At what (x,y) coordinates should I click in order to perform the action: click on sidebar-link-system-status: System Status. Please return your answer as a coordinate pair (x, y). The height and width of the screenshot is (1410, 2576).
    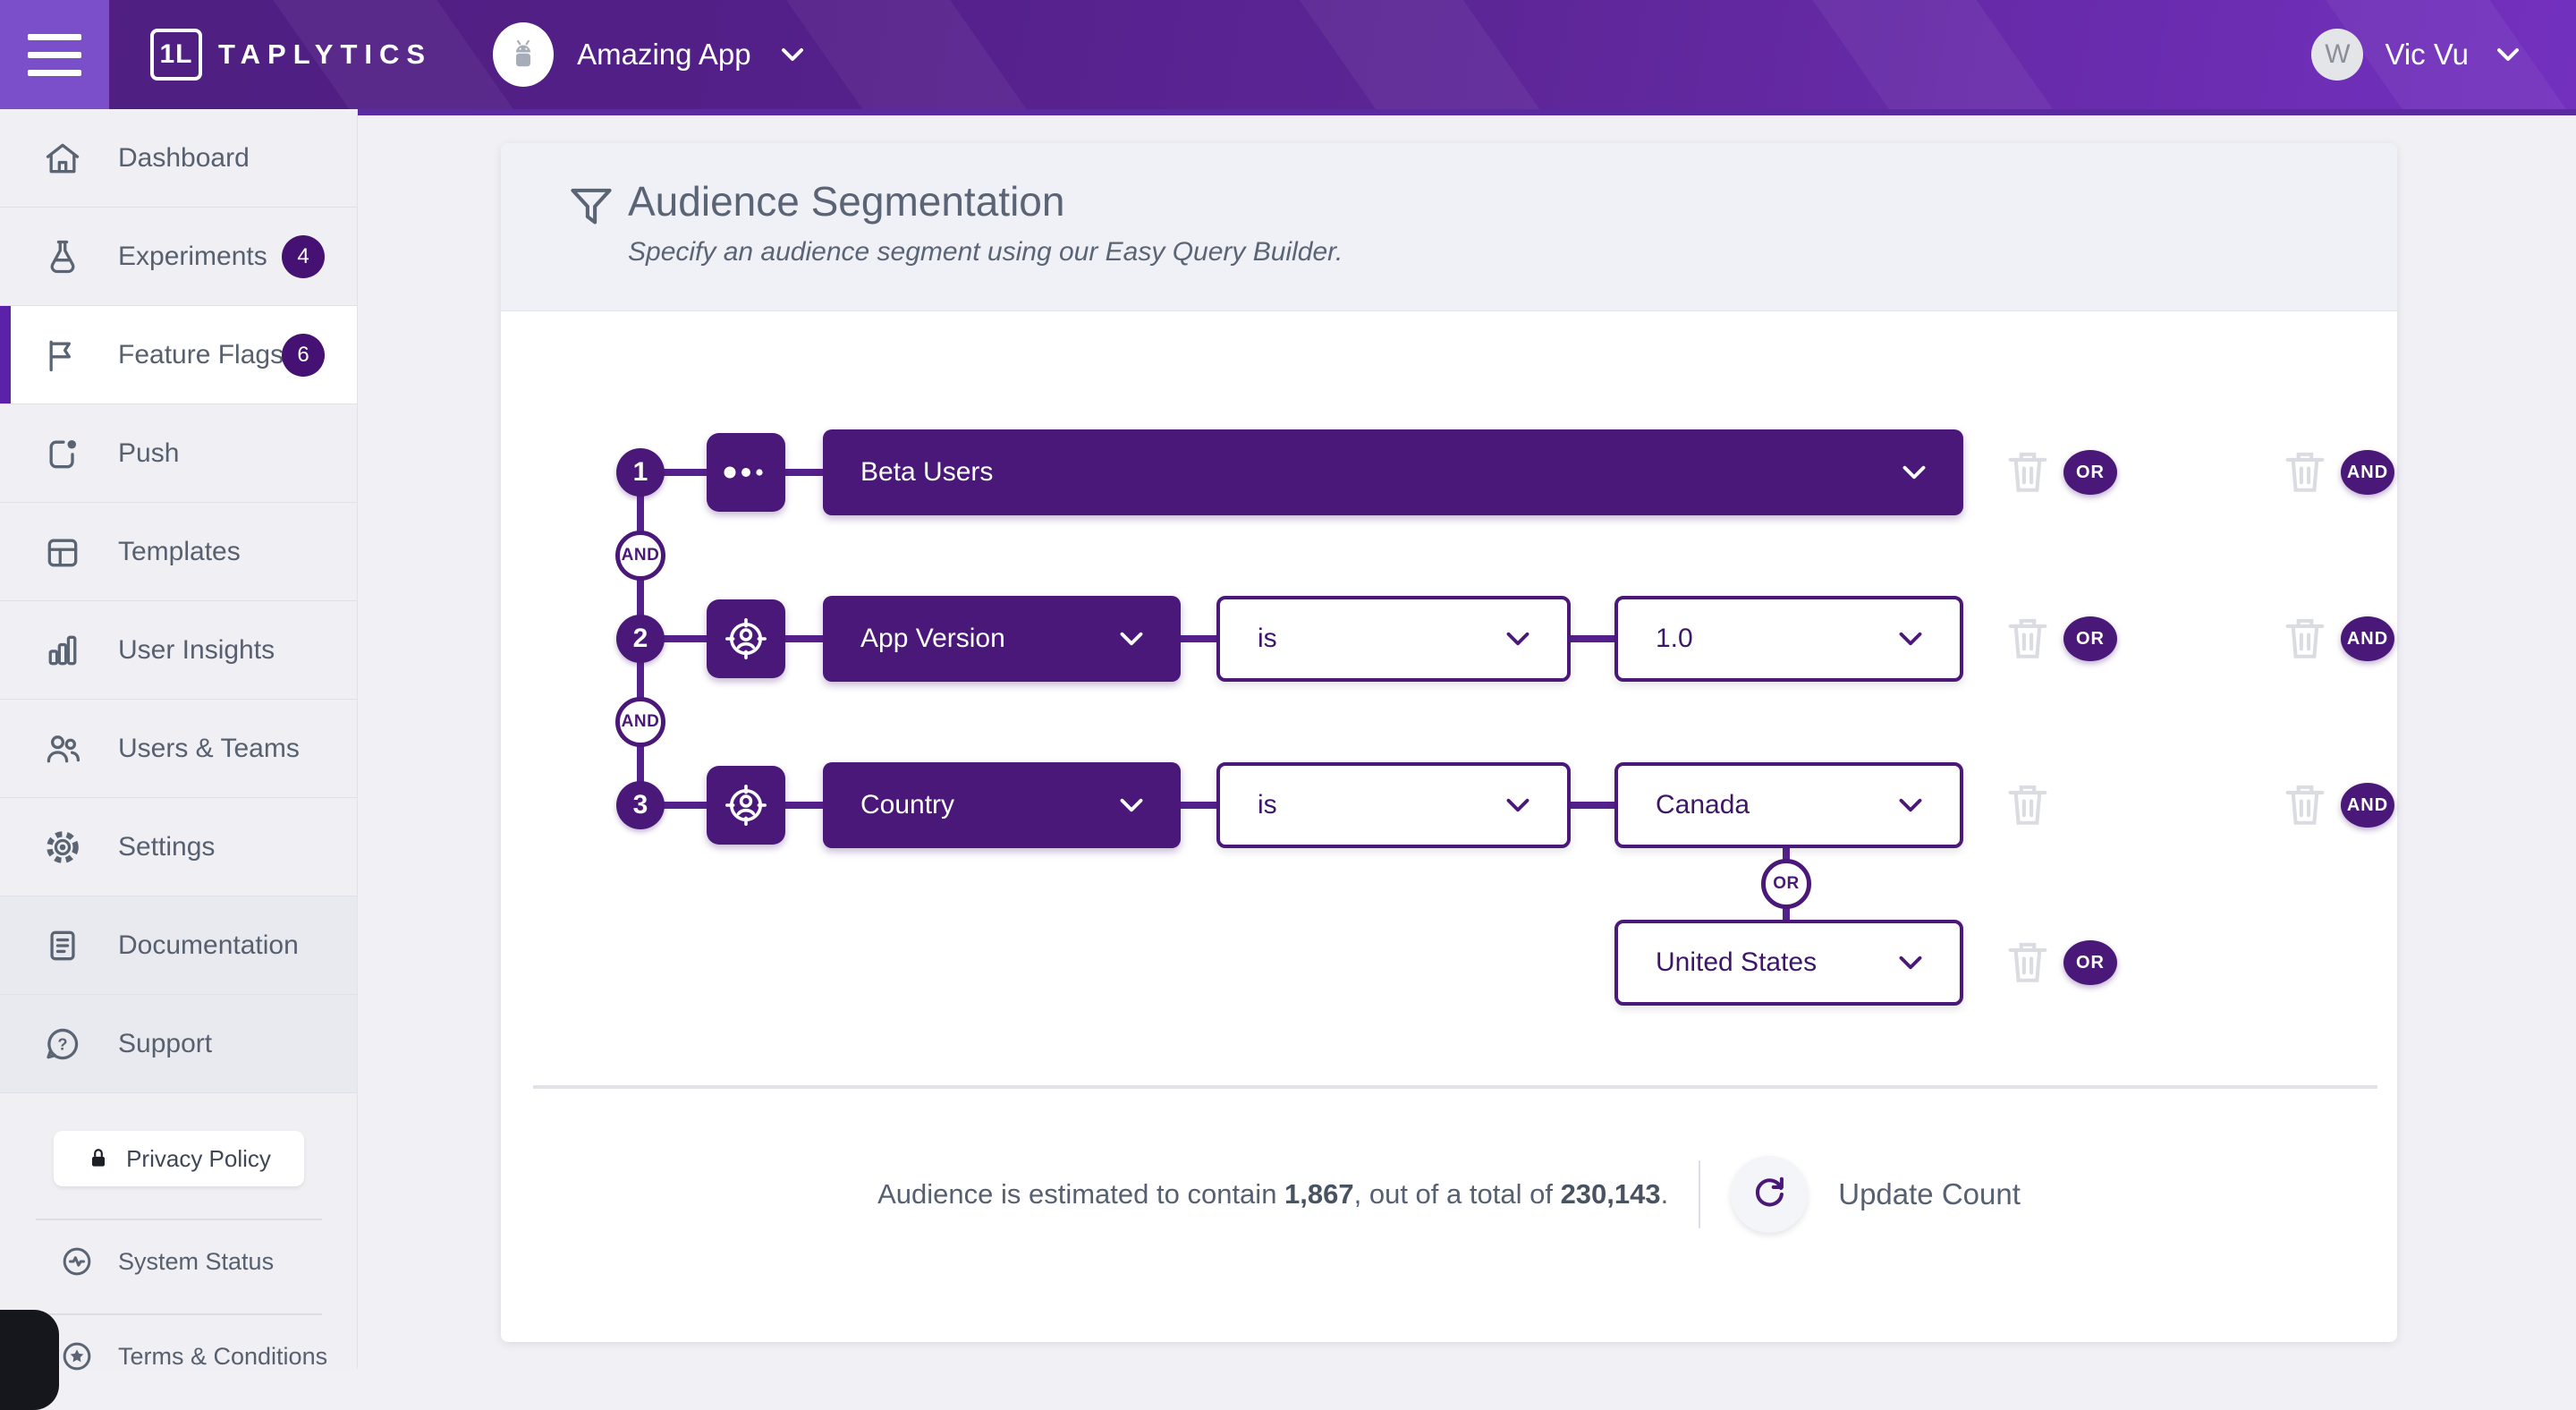
    Looking at the image, I should click on (166, 1262).